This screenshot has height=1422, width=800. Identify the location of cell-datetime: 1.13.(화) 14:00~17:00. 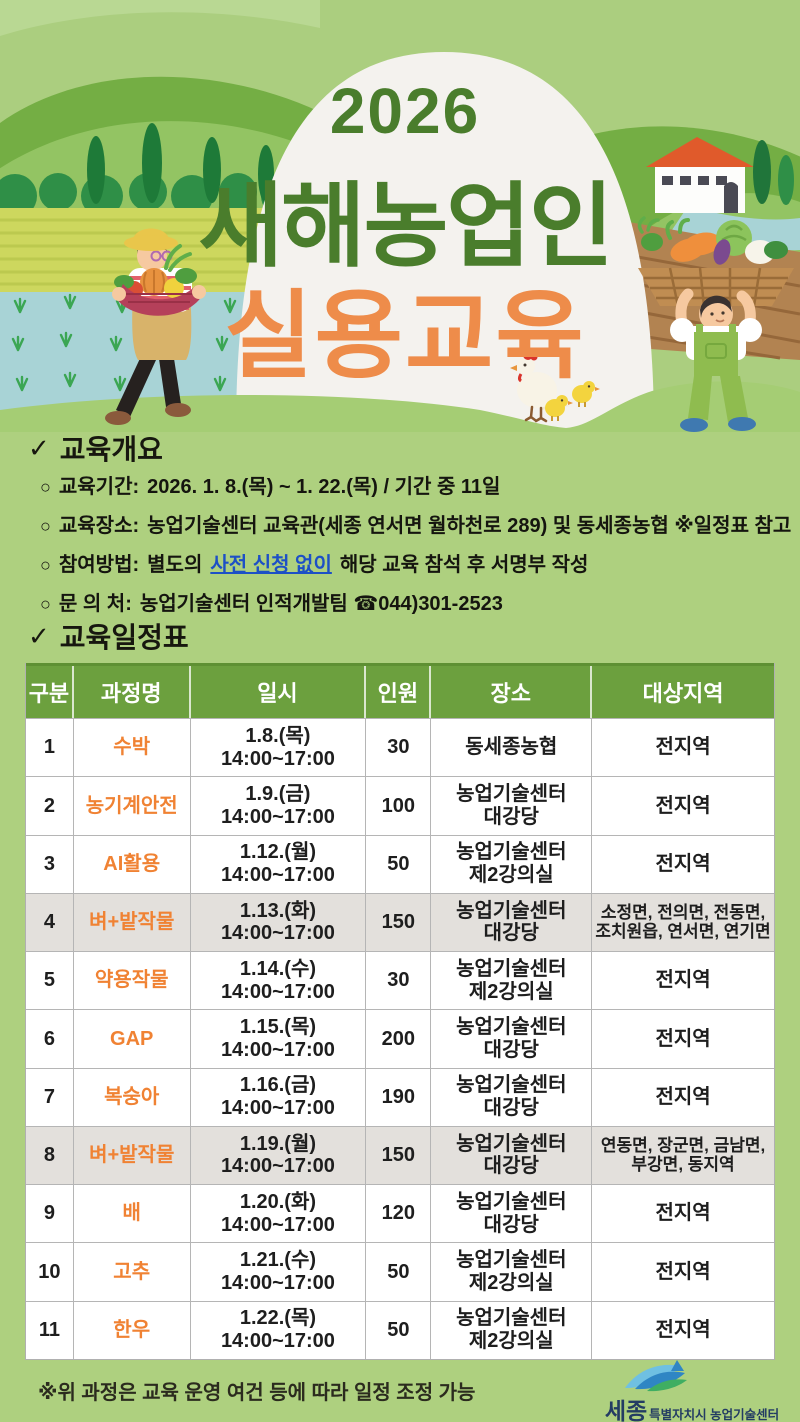
(279, 922).